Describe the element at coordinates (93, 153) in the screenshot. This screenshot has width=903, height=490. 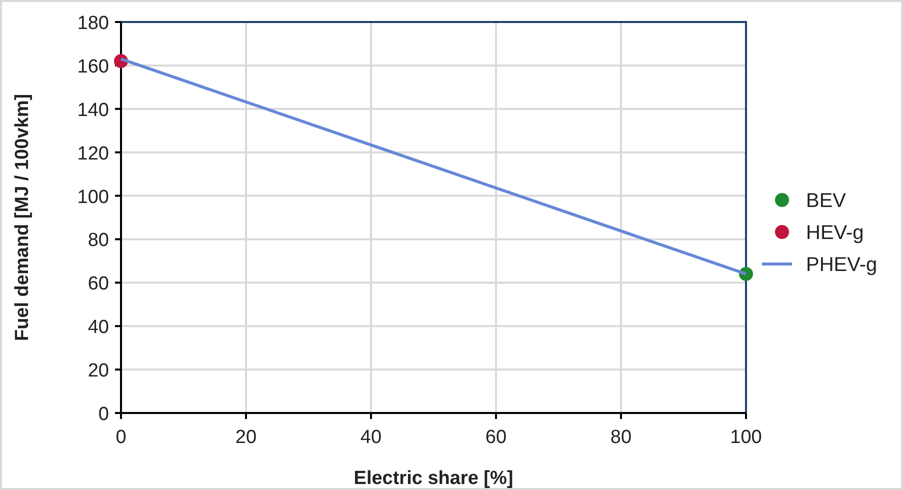
I see `y-tick-label: 120` at that location.